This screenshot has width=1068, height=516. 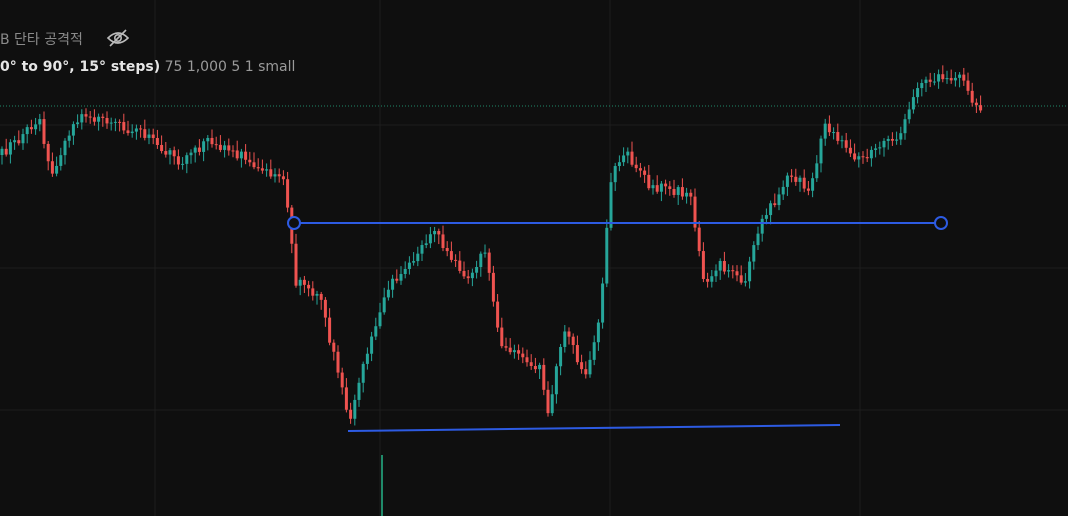 What do you see at coordinates (118, 38) in the screenshot?
I see `hide-icon` at bounding box center [118, 38].